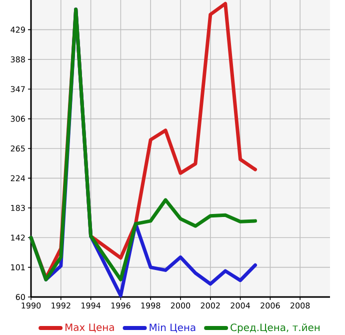 This screenshot has height=335, width=345. Describe the element at coordinates (90, 328) in the screenshot. I see `legend-label: Max Цена` at that location.